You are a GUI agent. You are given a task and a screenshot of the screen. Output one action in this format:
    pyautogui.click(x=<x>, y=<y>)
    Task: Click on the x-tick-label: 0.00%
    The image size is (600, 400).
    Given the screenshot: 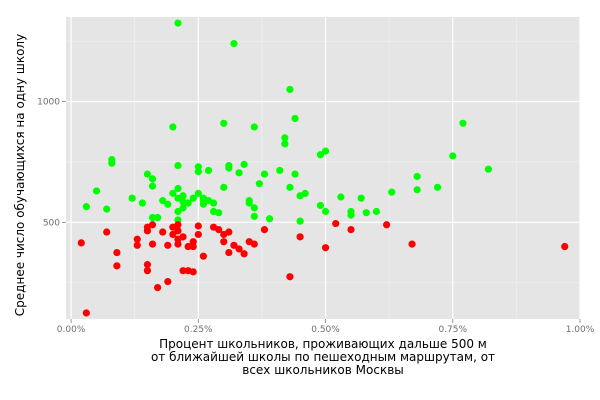 What is the action you would take?
    pyautogui.click(x=71, y=330)
    